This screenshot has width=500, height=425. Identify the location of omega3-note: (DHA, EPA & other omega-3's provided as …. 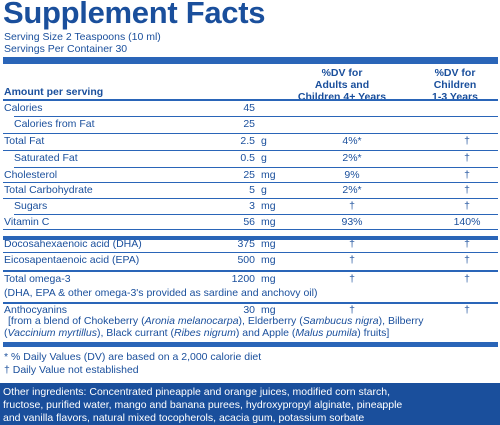
(161, 293).